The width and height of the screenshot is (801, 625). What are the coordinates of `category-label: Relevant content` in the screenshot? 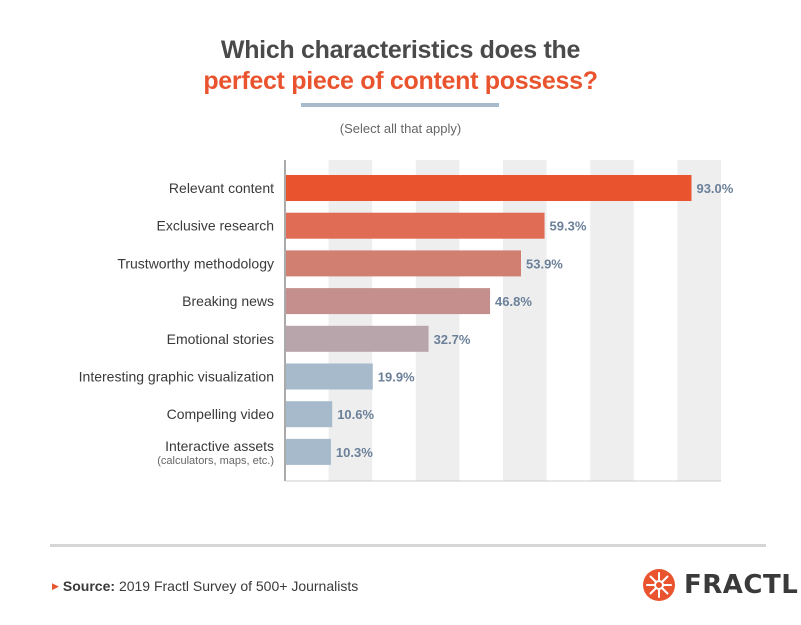 It's located at (221, 188).